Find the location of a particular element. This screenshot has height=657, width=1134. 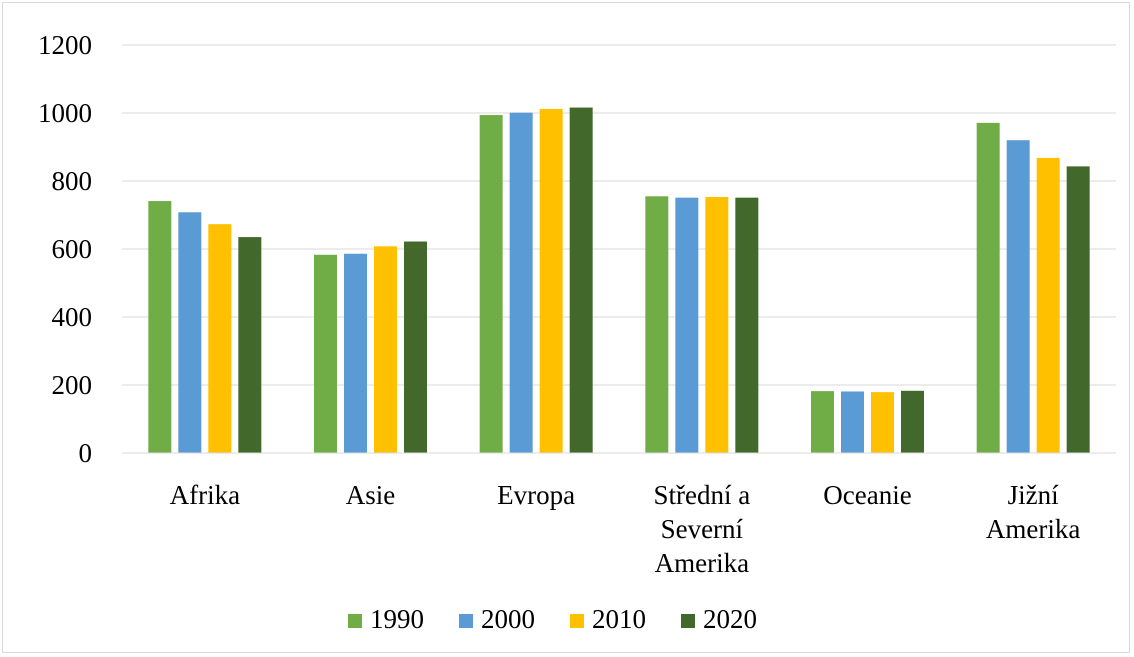

legend: 1990 2000 2010 2020 is located at coordinates (552, 619).